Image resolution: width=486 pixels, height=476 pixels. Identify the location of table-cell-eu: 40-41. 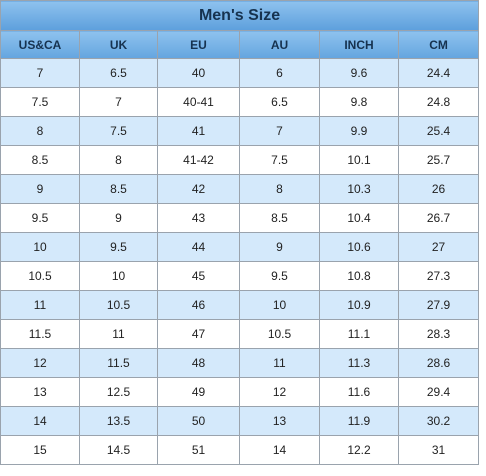
(198, 102).